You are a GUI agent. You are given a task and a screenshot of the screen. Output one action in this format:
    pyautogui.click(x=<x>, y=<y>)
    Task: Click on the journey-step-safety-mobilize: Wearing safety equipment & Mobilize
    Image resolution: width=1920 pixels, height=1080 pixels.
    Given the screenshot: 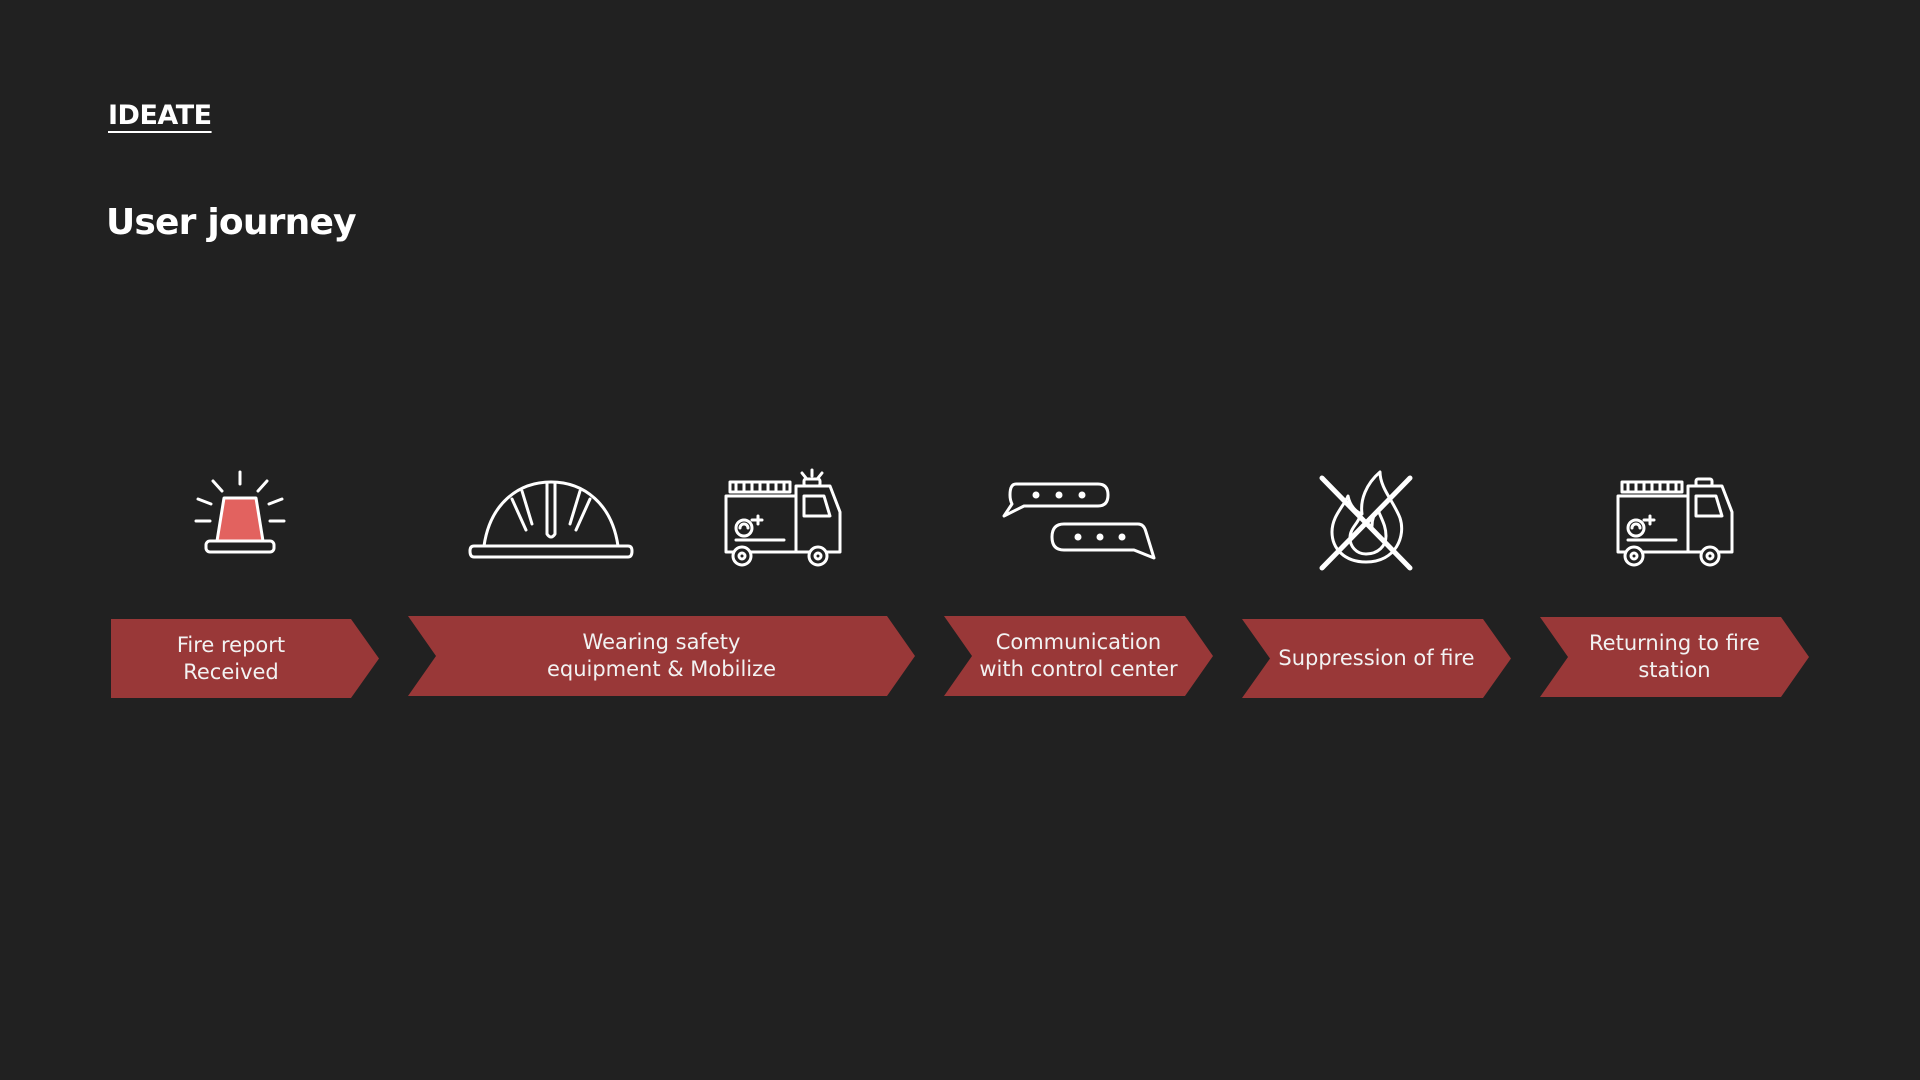 What is the action you would take?
    pyautogui.click(x=661, y=656)
    